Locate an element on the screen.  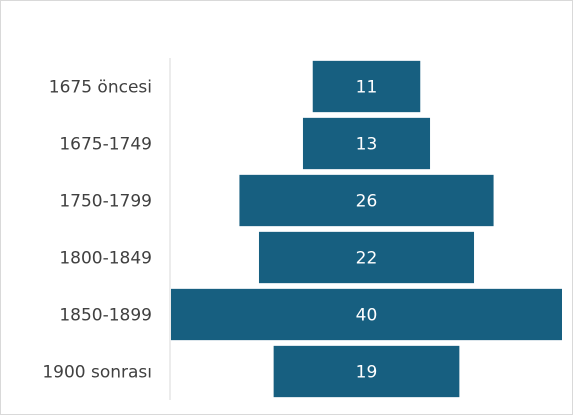
category-label: 1800-1849 is located at coordinates (105, 259).